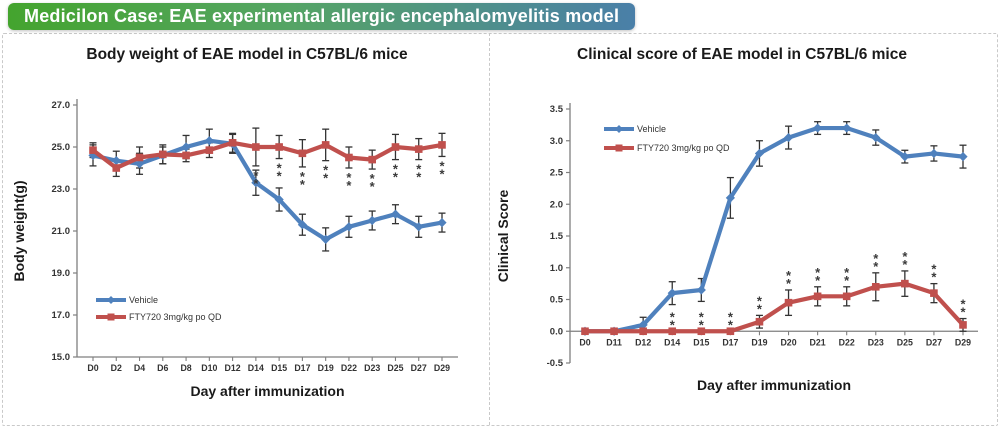 The height and width of the screenshot is (433, 1000). Describe the element at coordinates (61, 231) in the screenshot. I see `y-tick-label: 21.0` at that location.